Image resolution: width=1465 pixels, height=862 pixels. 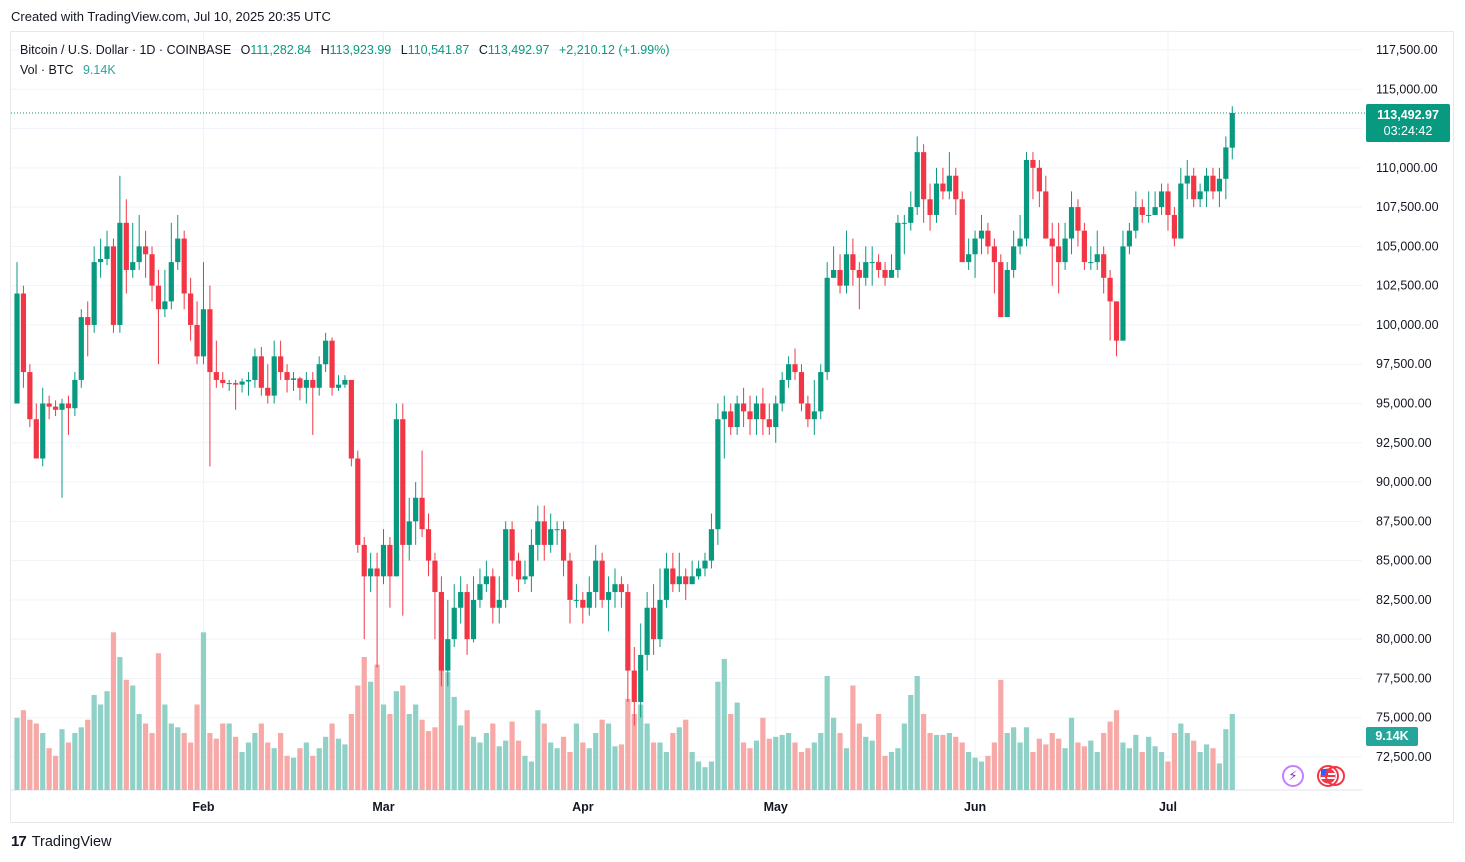 What do you see at coordinates (1293, 776) in the screenshot?
I see `lightning-icon: ⚡` at bounding box center [1293, 776].